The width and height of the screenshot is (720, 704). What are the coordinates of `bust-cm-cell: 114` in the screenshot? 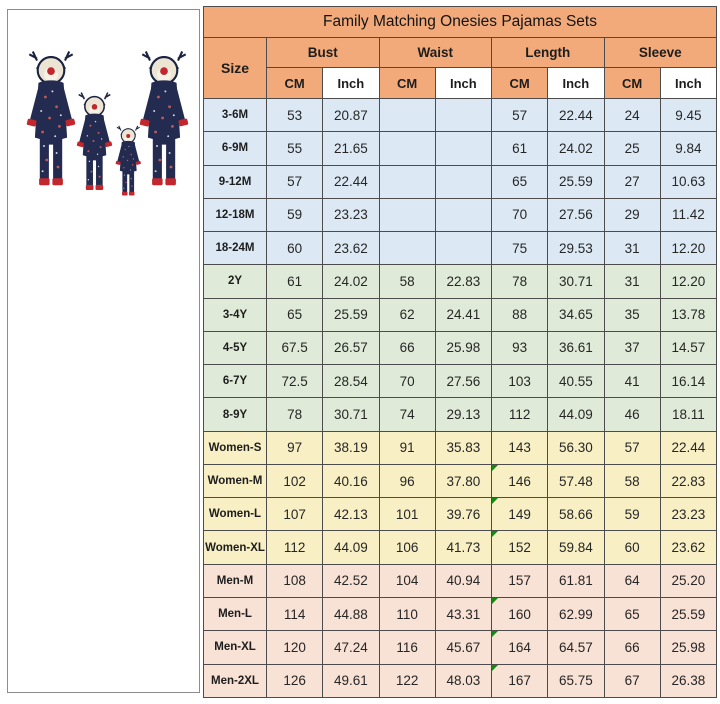 It's located at (294, 614).